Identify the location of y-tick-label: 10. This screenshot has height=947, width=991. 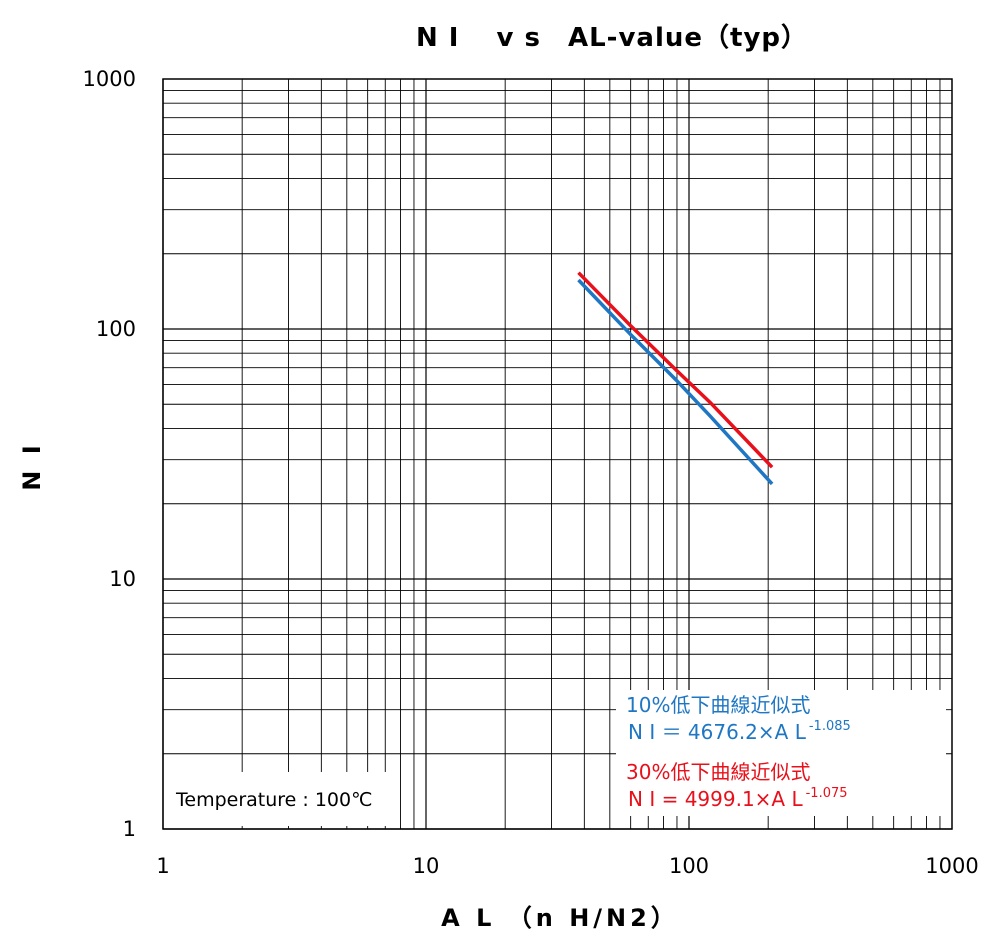
(122, 579).